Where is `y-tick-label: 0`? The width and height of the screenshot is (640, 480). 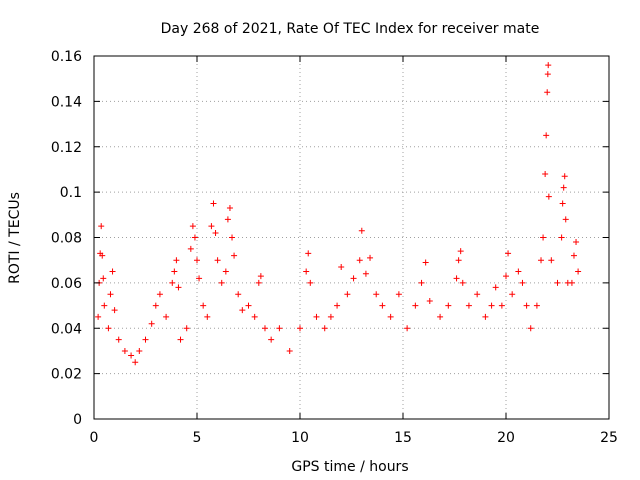 y-tick-label: 0 is located at coordinates (77, 420).